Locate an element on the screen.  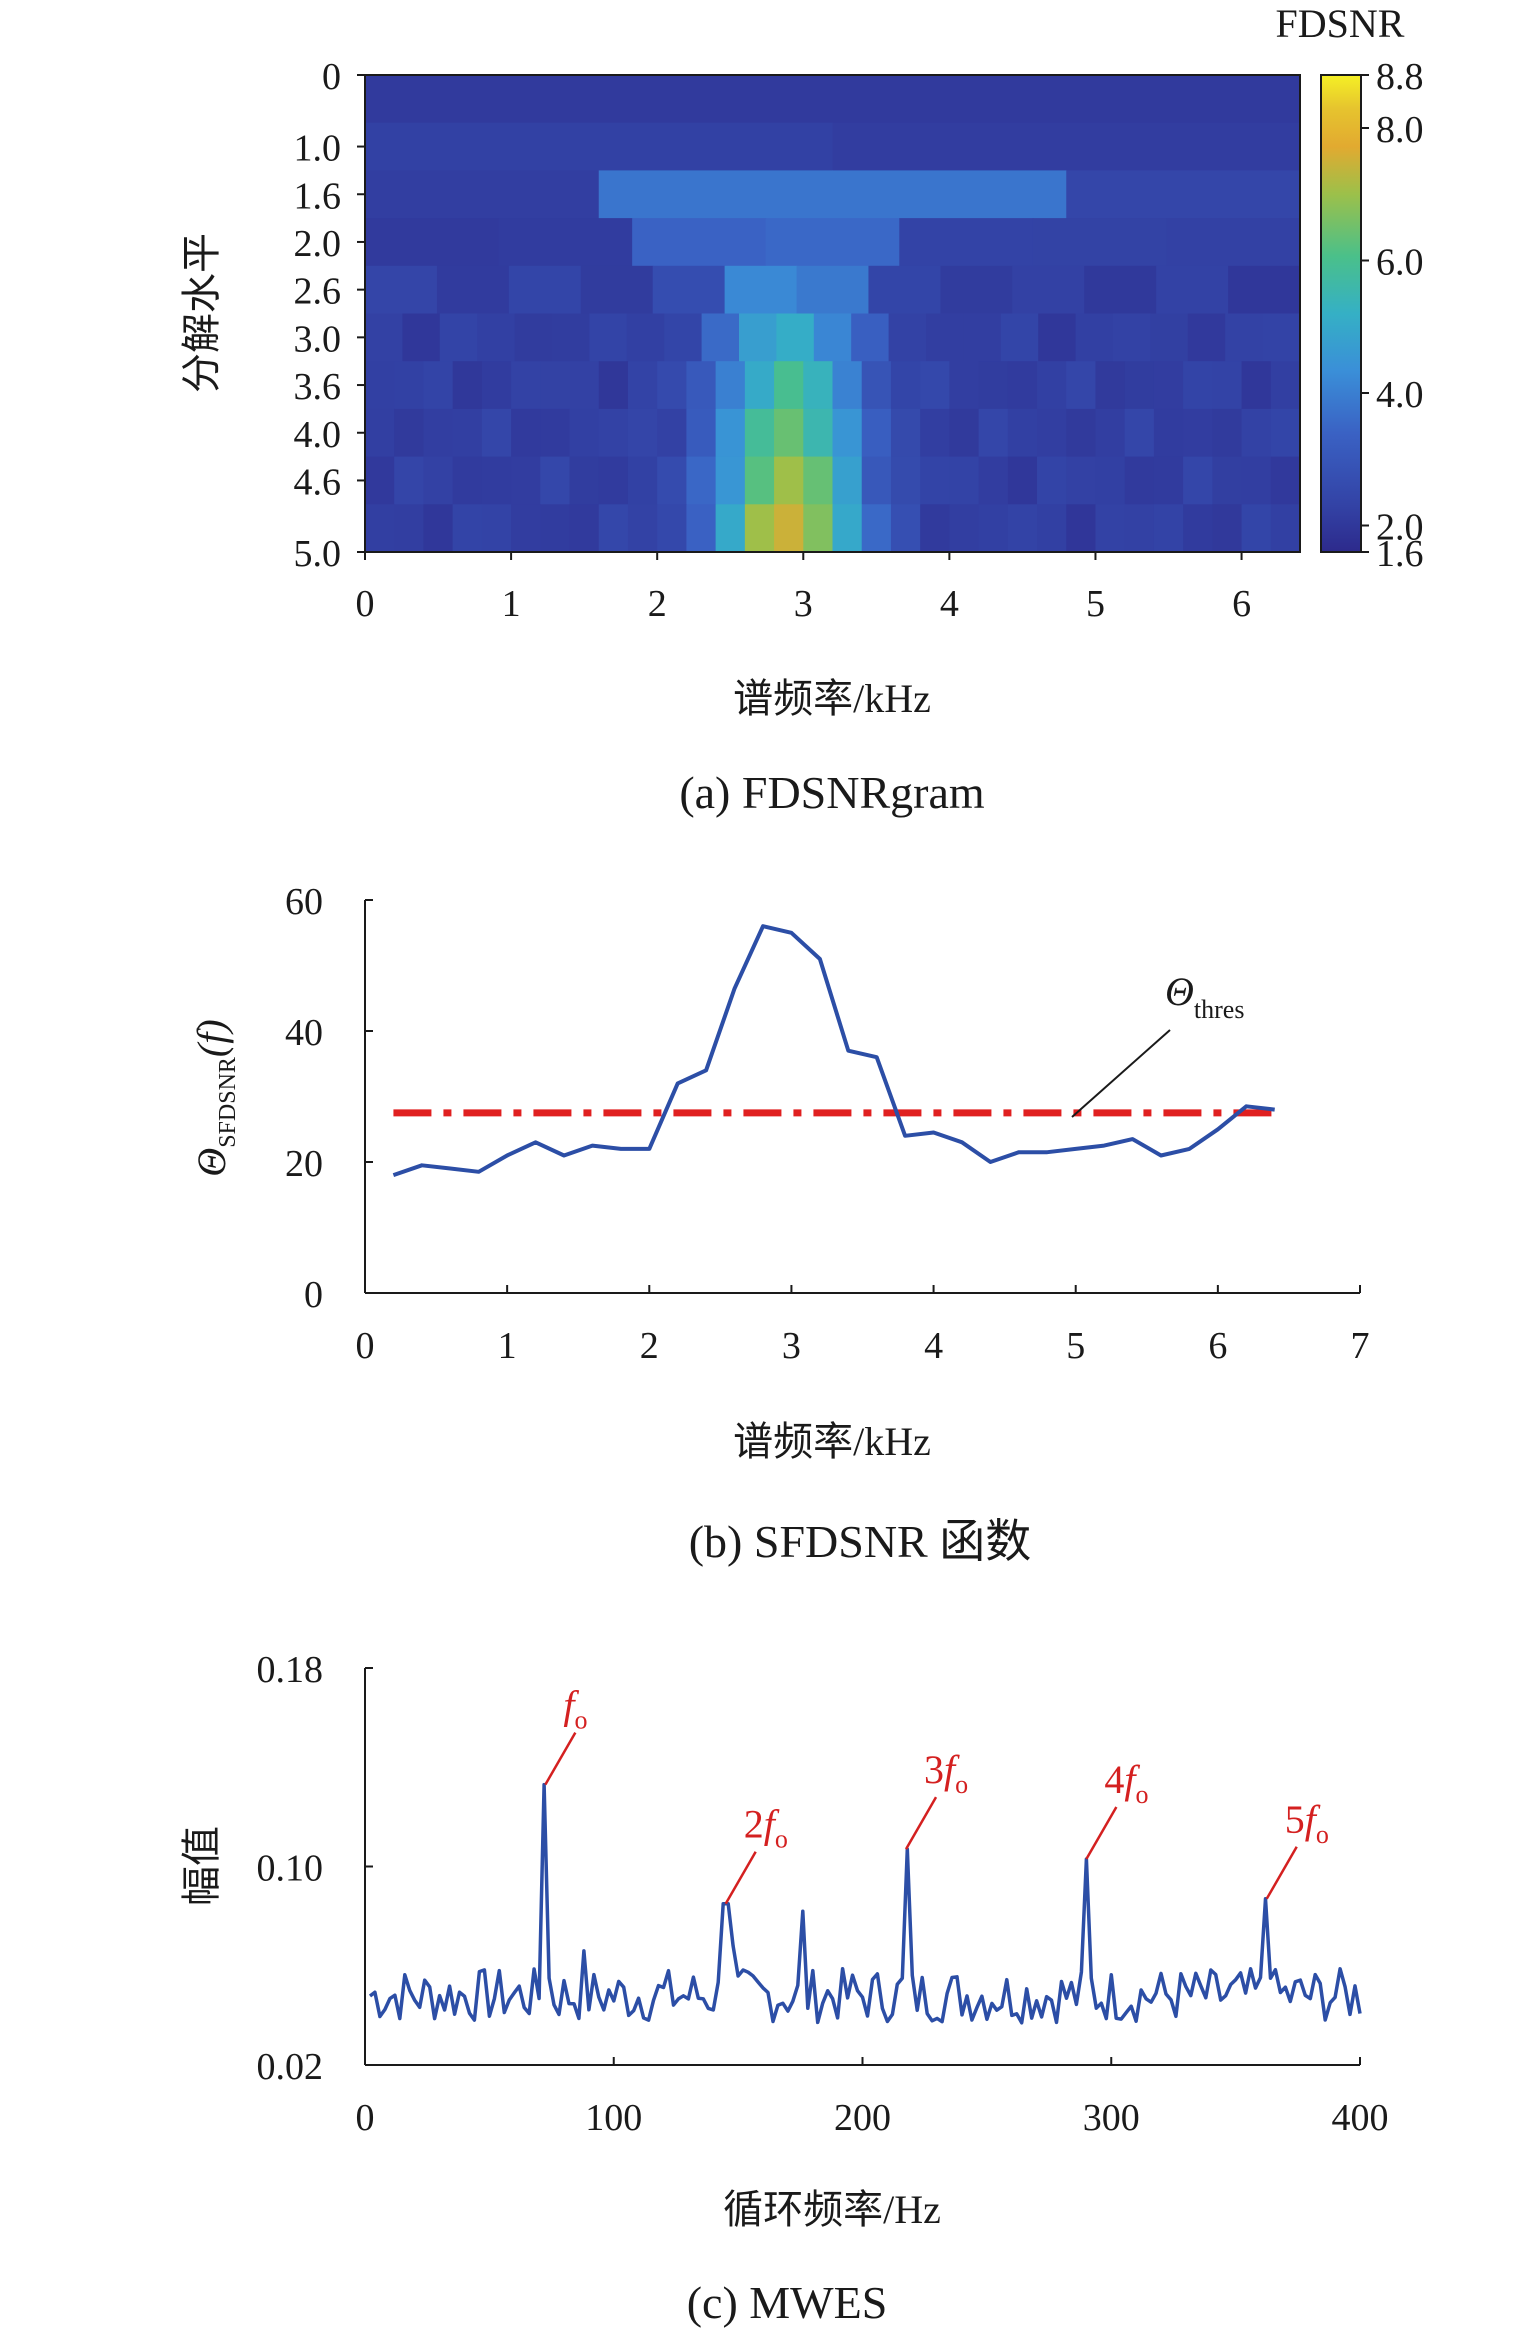
colorbar-tick-label: 2.0 is located at coordinates (1400, 528).